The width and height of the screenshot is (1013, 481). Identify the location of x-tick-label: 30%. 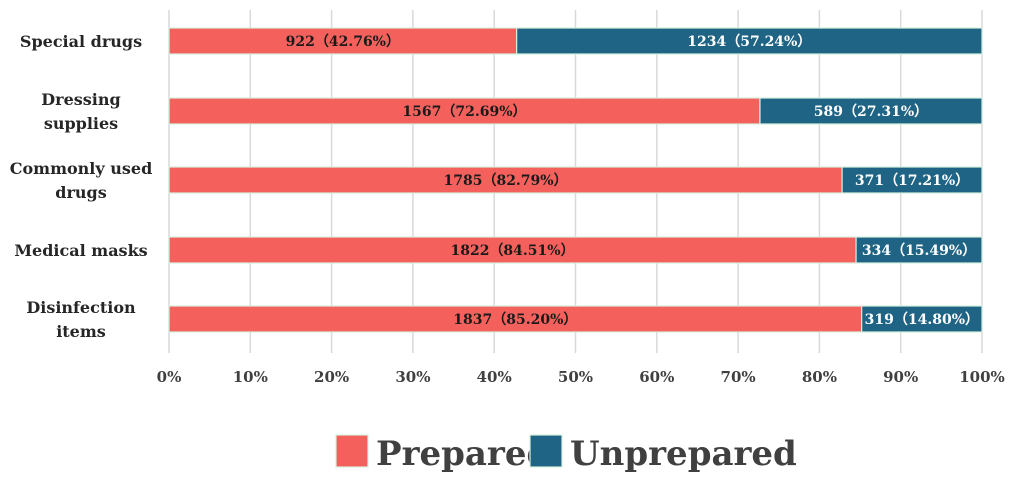
(412, 377).